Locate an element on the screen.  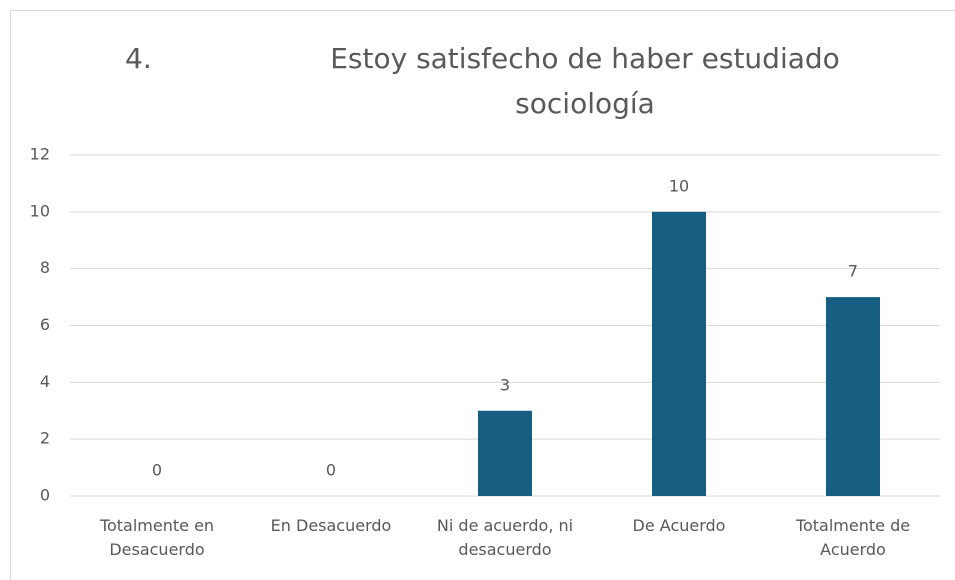
data-label: 7 is located at coordinates (853, 271).